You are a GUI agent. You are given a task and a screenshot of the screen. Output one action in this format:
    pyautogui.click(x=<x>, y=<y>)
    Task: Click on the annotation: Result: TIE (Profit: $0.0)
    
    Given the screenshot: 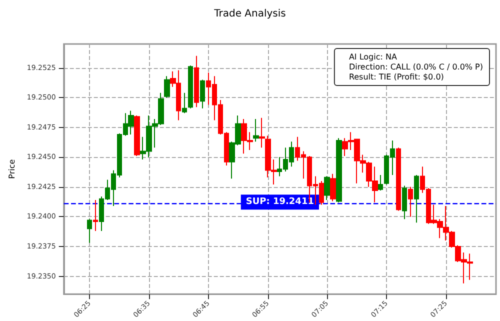 What is the action you would take?
    pyautogui.click(x=396, y=77)
    